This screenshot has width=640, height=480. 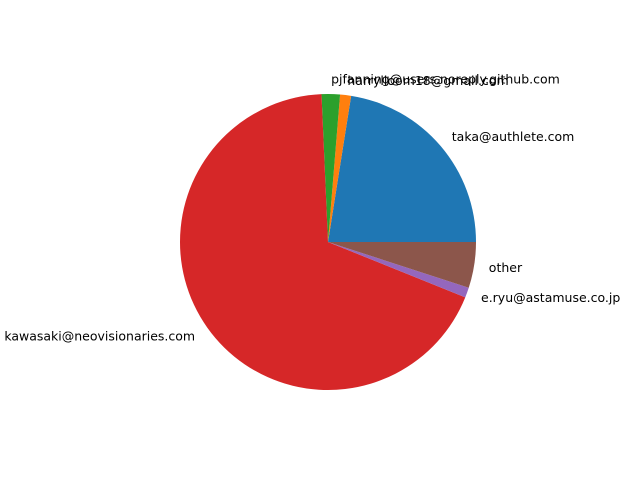 I want to click on pie-label-5: other, so click(x=506, y=267).